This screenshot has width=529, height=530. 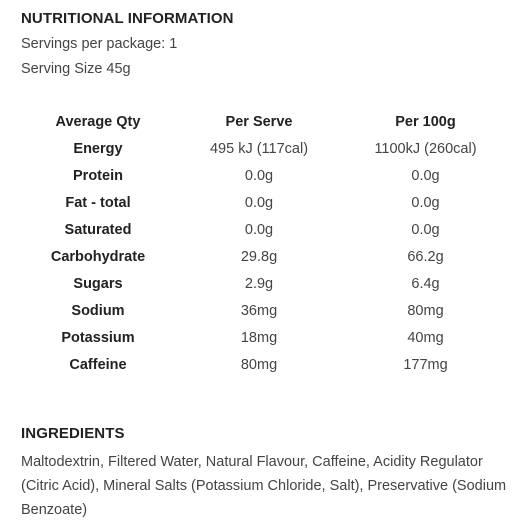 I want to click on per-100g-value: 6.4g, so click(x=425, y=283).